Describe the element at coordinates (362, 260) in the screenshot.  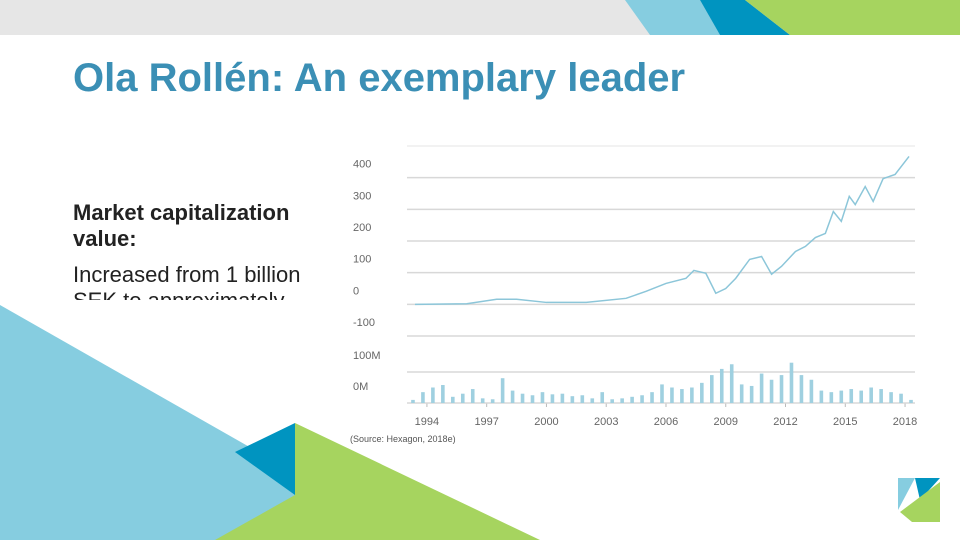
I see `y-tick-label: 100` at that location.